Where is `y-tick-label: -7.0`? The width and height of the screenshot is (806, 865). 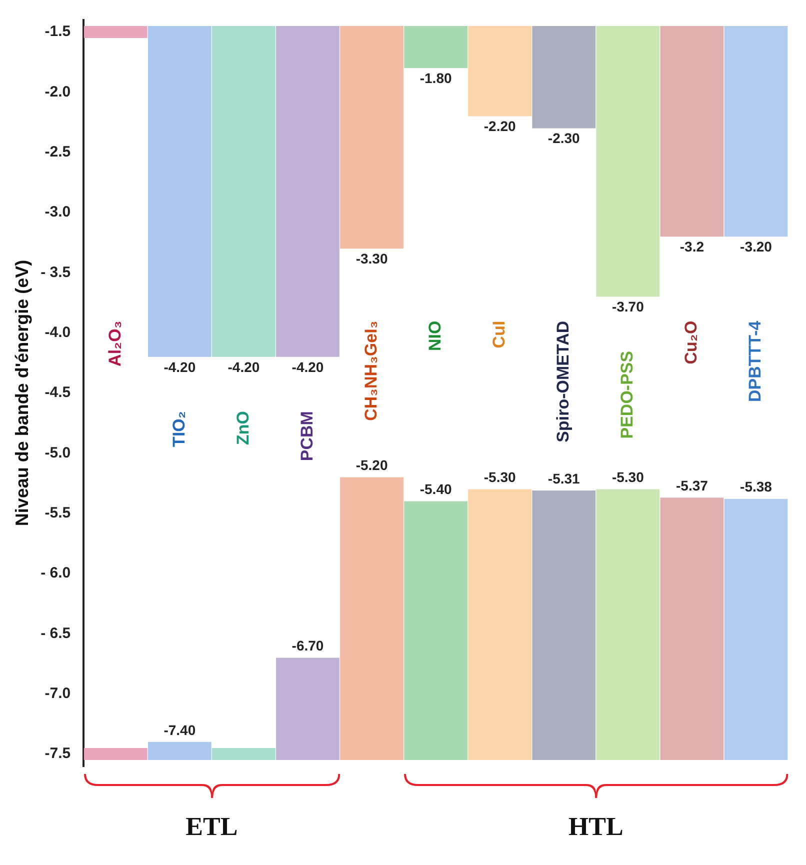 y-tick-label: -7.0 is located at coordinates (57, 693).